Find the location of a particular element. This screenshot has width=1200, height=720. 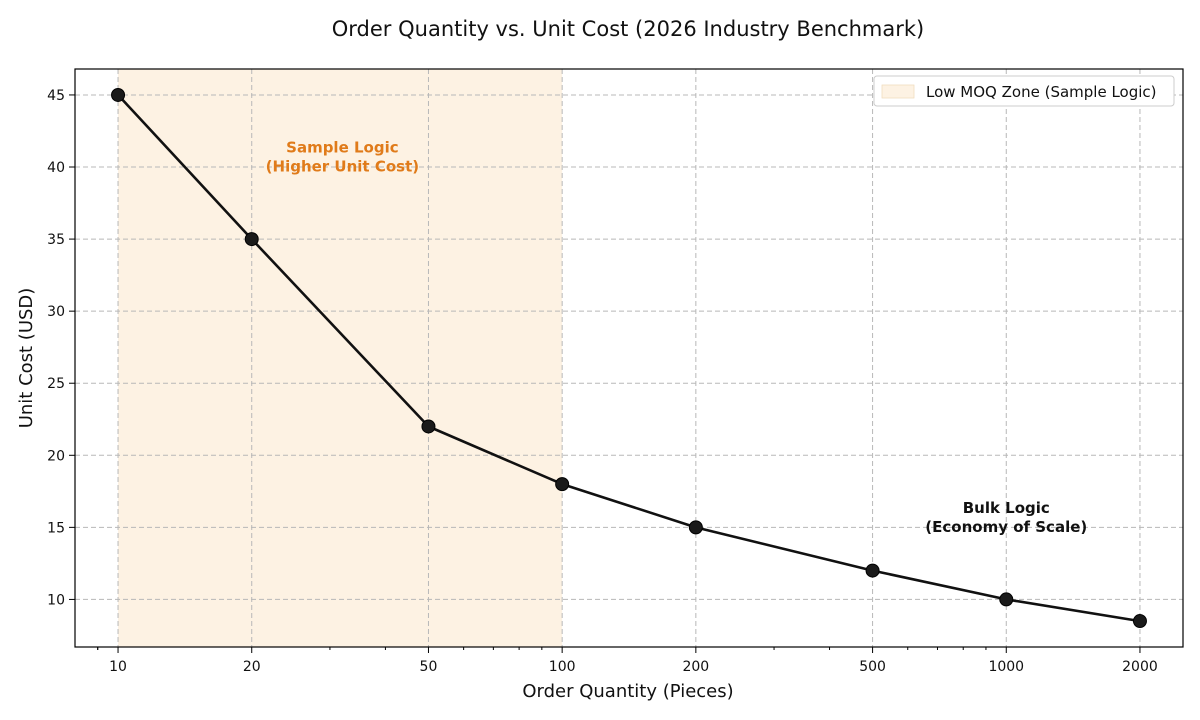

legend-box is located at coordinates (1024, 91).